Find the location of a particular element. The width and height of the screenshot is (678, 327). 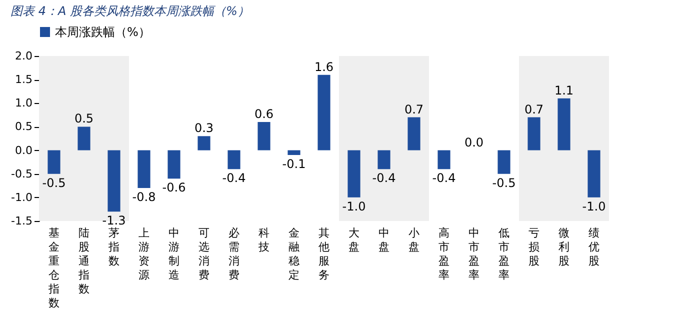

data-label: -0.1 is located at coordinates (294, 164).